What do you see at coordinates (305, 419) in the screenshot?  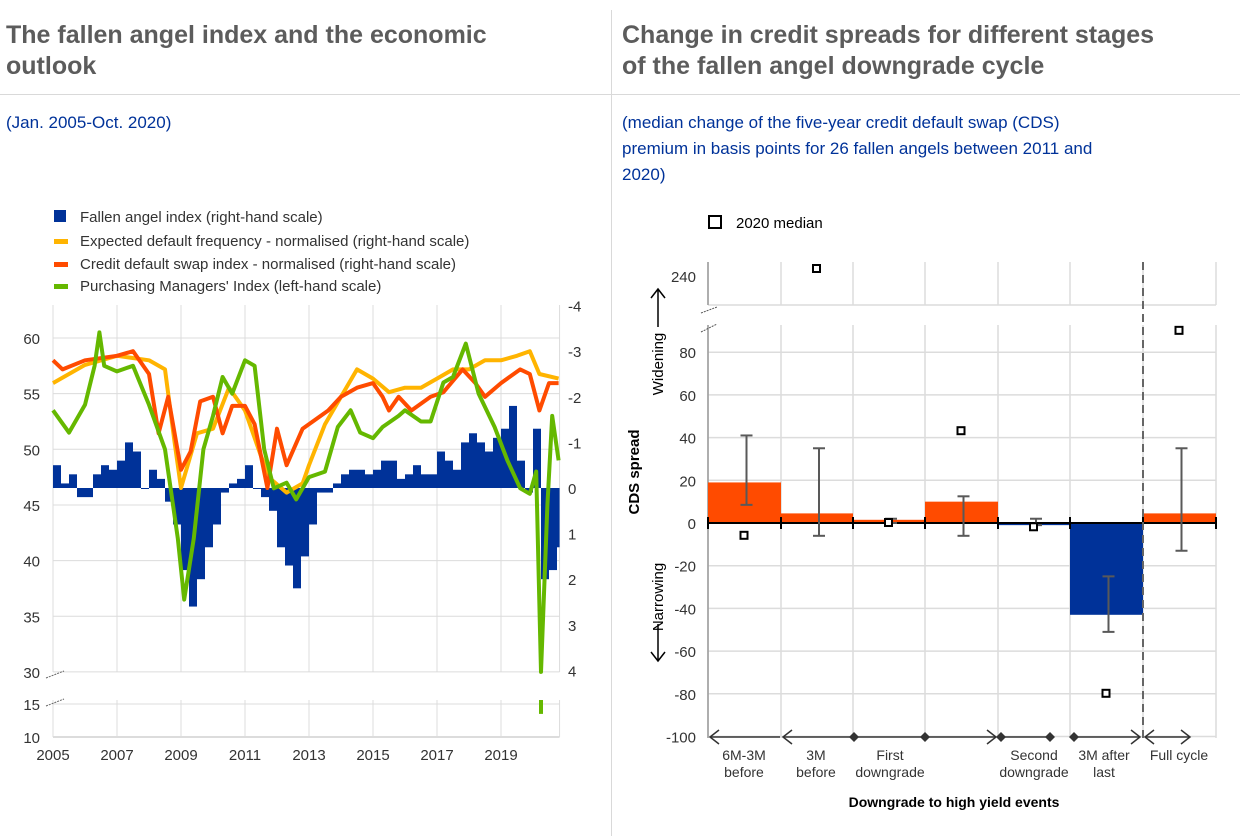 I see `cds-line` at bounding box center [305, 419].